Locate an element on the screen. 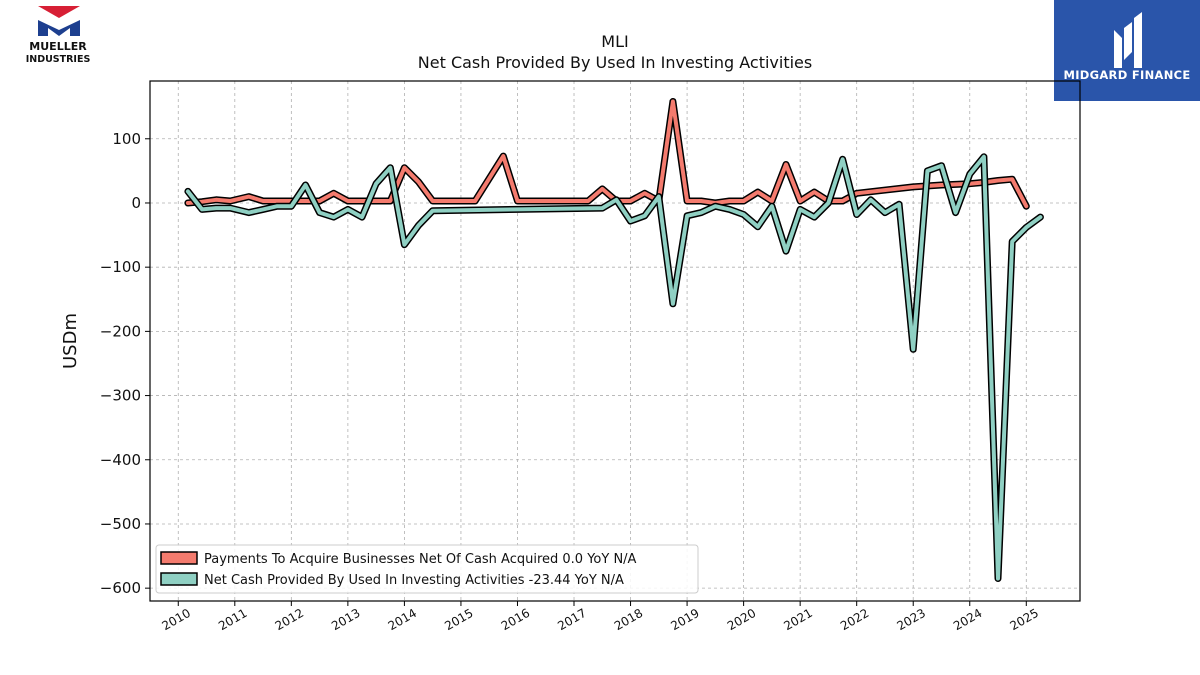 This screenshot has width=1200, height=675. x-tick-label: 2024 is located at coordinates (967, 619).